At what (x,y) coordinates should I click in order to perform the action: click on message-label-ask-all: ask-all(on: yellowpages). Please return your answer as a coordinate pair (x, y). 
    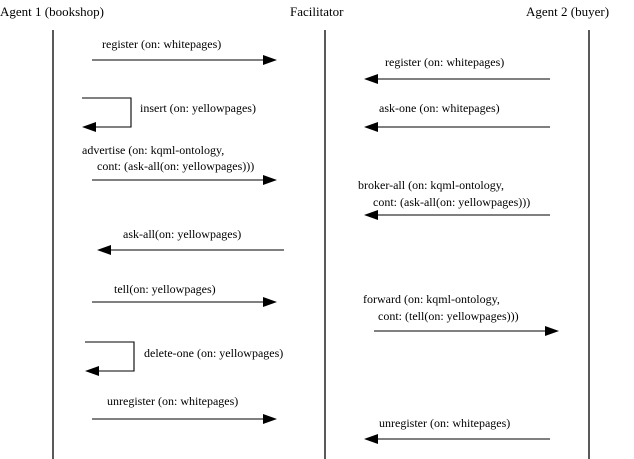
    Looking at the image, I should click on (182, 234).